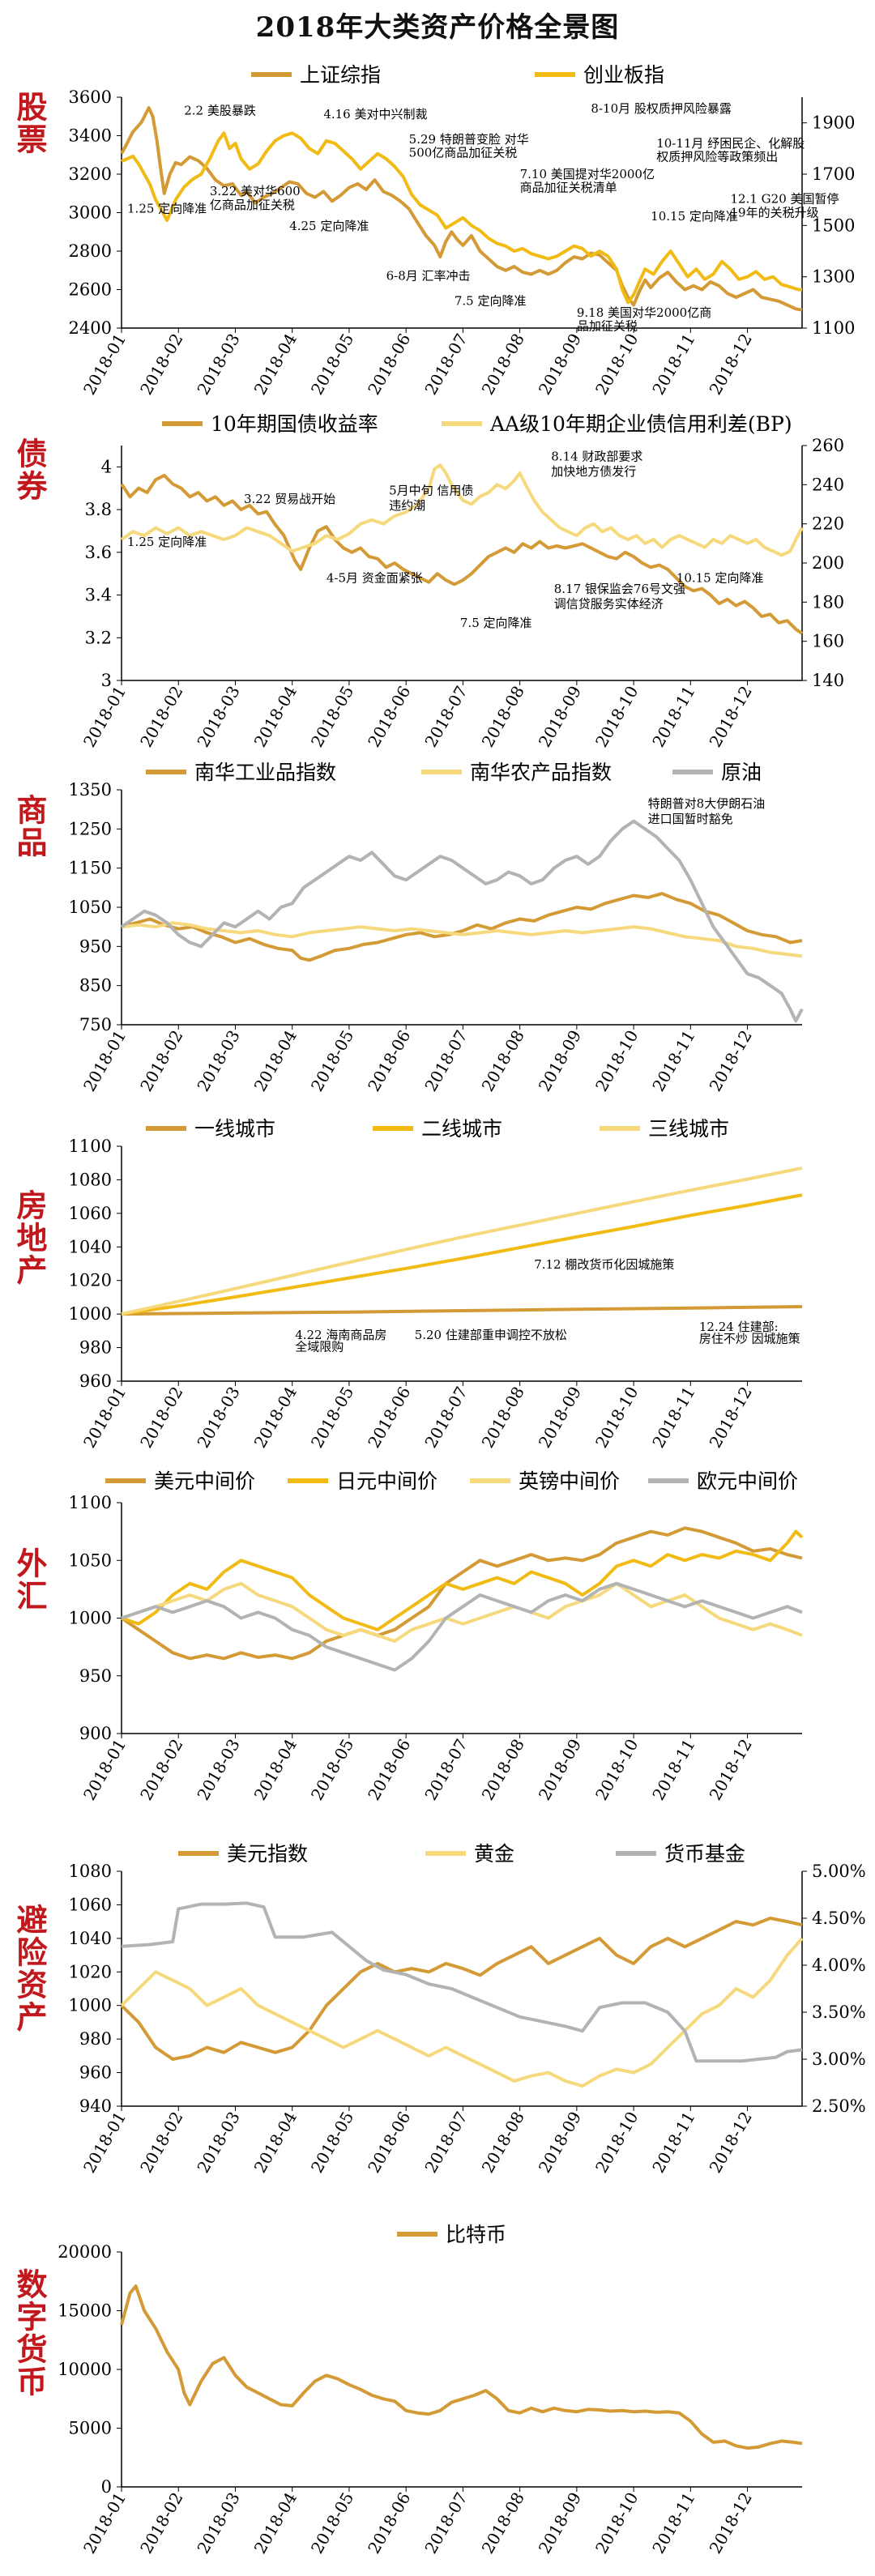  What do you see at coordinates (491, 1335) in the screenshot?
I see `annotation: 5.20 住建部重申调控不放松` at bounding box center [491, 1335].